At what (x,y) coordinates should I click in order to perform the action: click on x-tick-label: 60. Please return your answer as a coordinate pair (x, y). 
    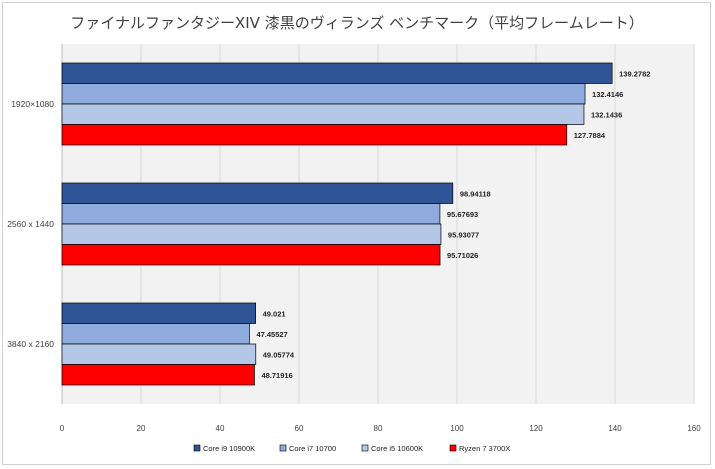
    Looking at the image, I should click on (299, 428).